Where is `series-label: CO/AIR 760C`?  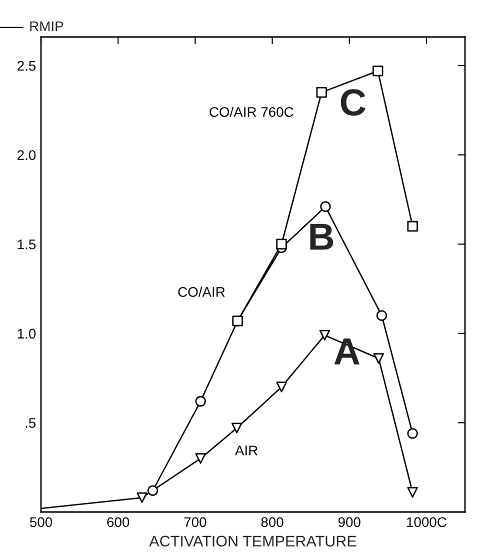
series-label: CO/AIR 760C is located at coordinates (252, 111).